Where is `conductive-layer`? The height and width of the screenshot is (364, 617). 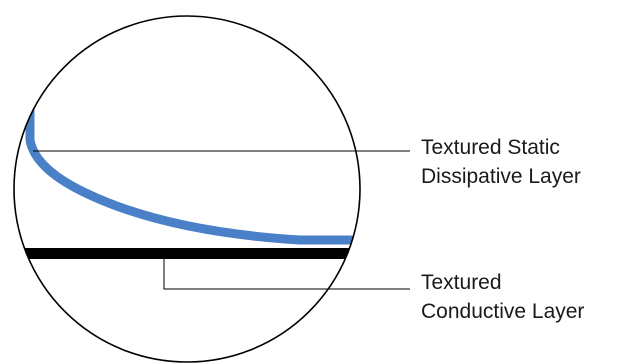
conductive-layer is located at coordinates (187, 253).